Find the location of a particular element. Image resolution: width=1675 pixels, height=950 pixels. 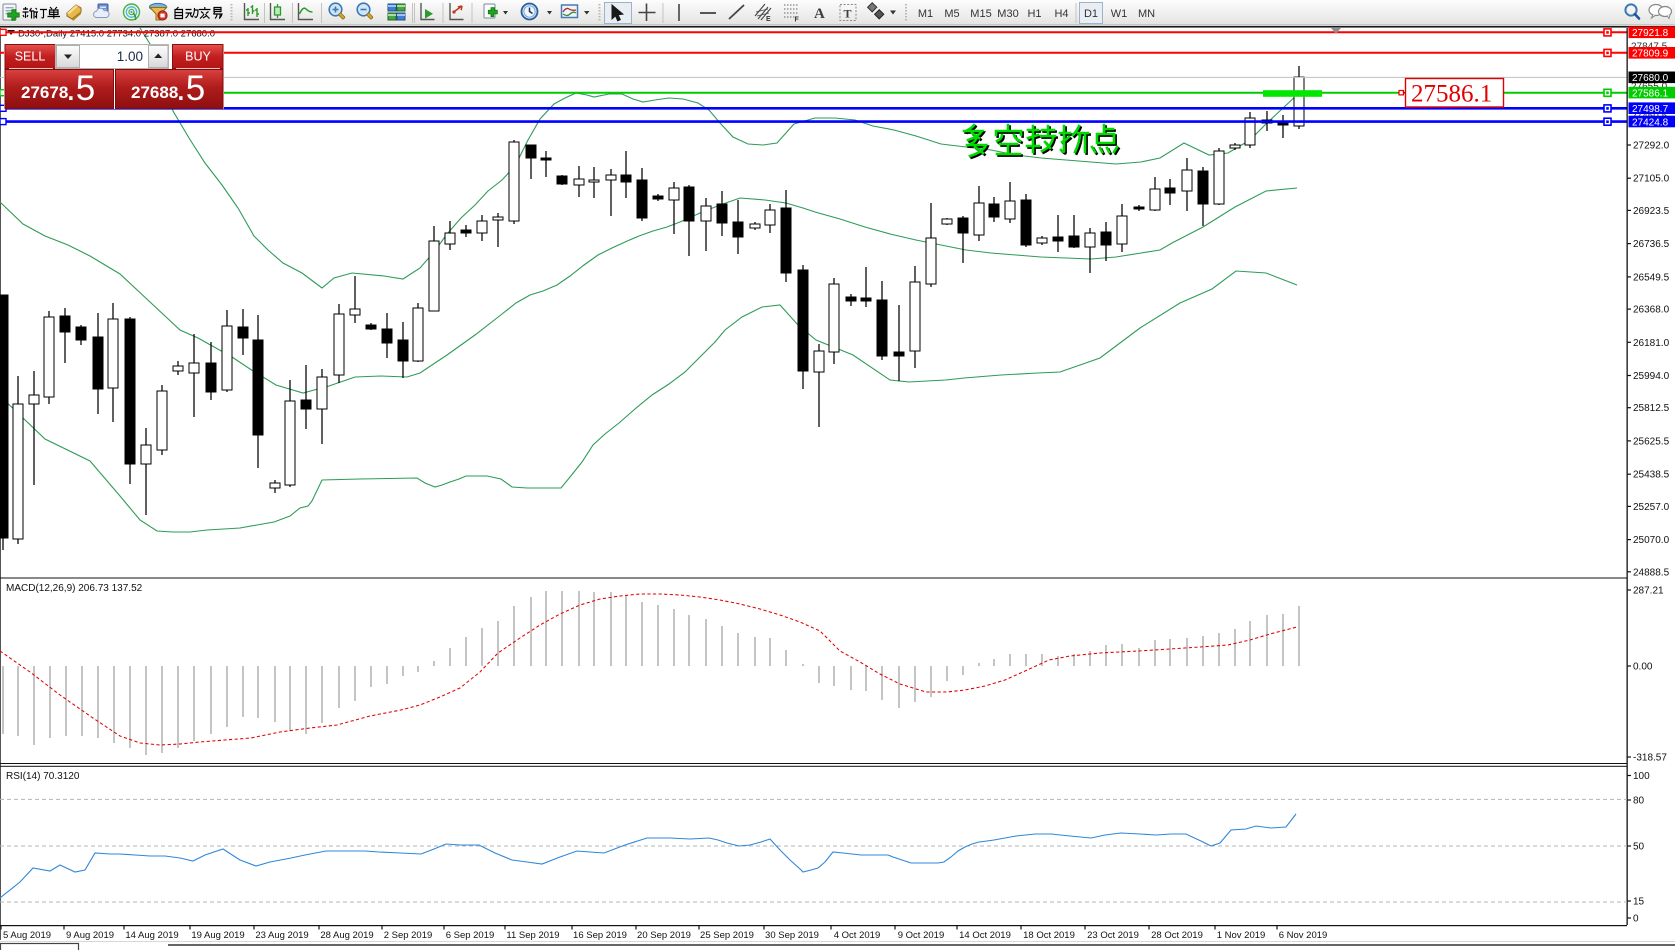

svg-text: 24888.5 is located at coordinates (1651, 572).